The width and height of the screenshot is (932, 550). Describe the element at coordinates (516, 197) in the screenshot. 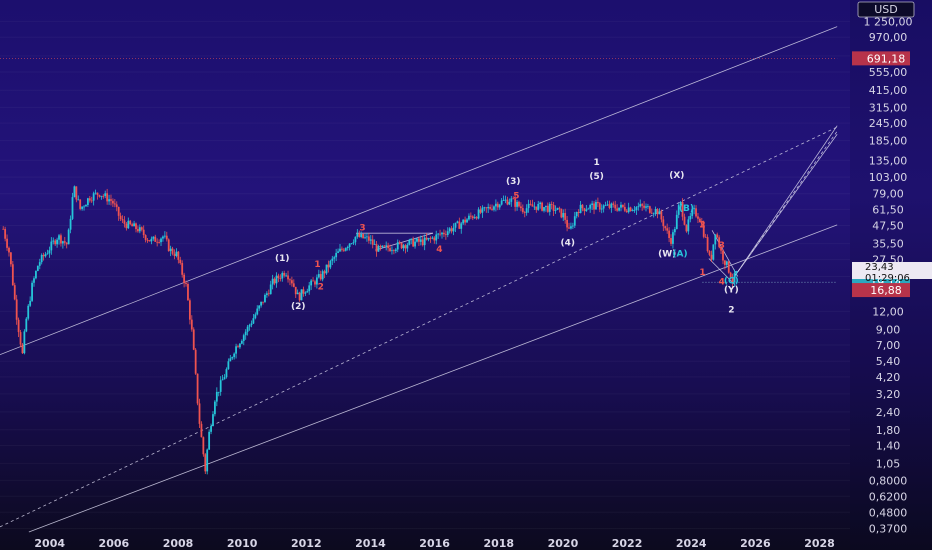

I see `wave-label: 5` at that location.